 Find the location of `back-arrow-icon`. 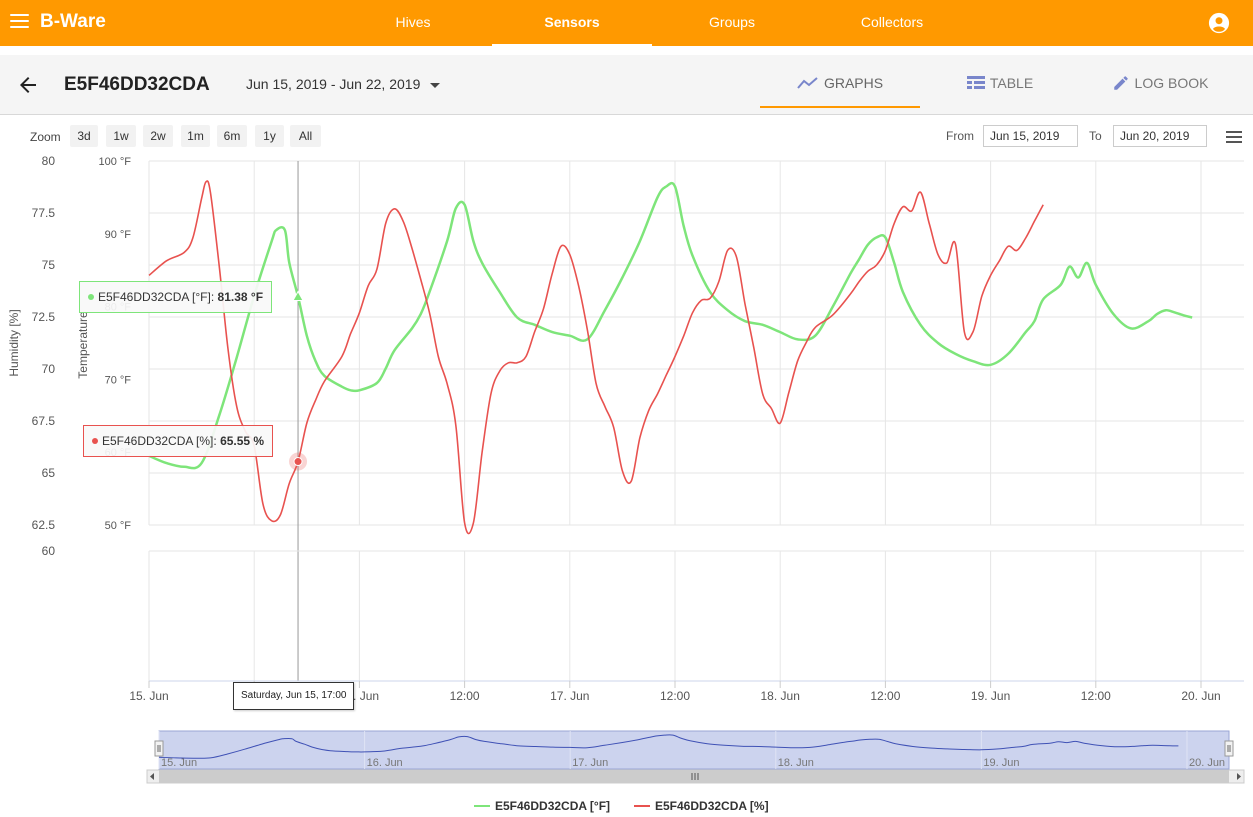

back-arrow-icon is located at coordinates (28, 85).